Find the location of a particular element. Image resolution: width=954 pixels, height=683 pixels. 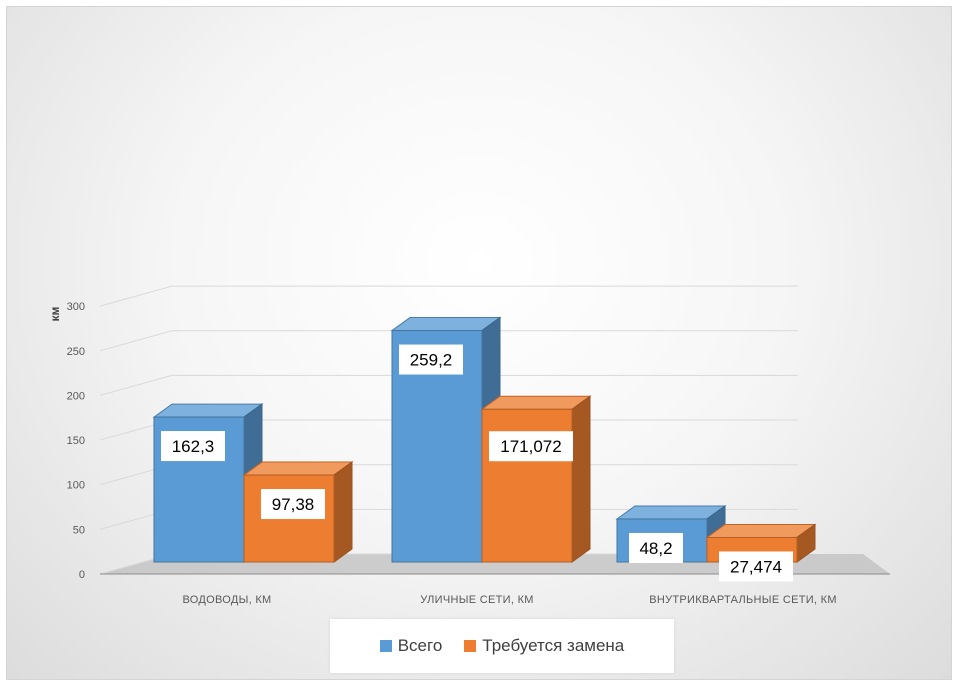

y-tick-label: 0 is located at coordinates (82, 575).